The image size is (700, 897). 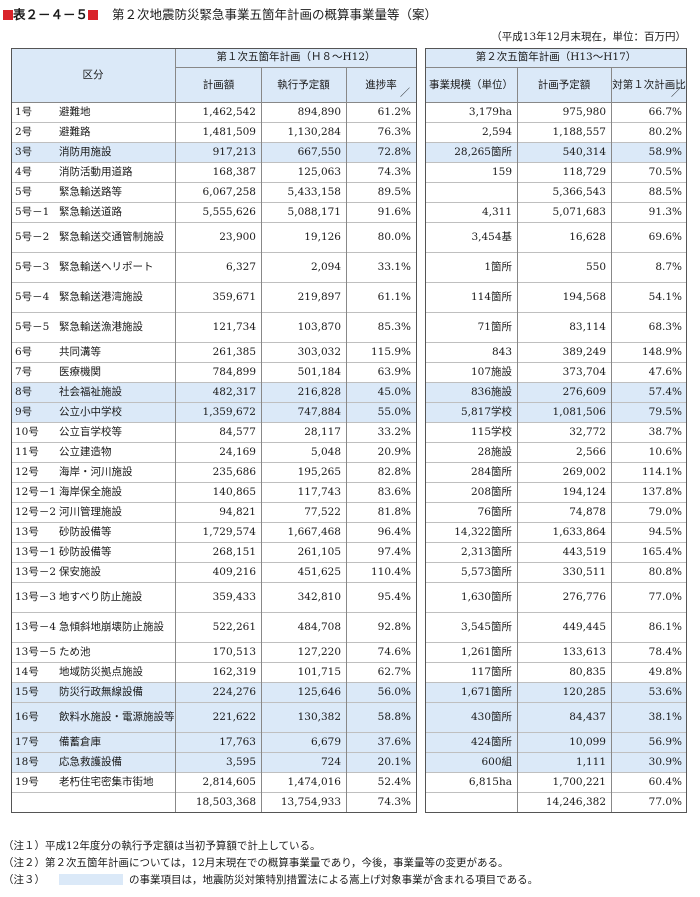 What do you see at coordinates (24, 152) in the screenshot?
I see `row-number: 3号` at bounding box center [24, 152].